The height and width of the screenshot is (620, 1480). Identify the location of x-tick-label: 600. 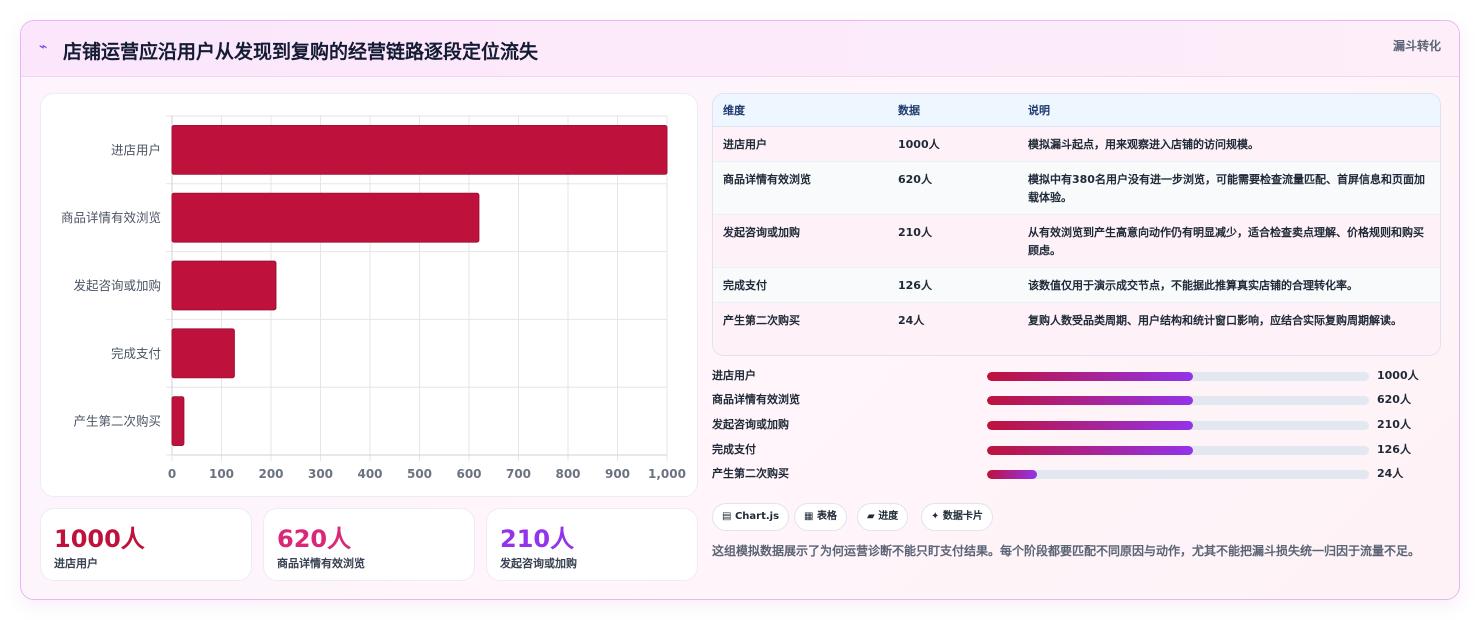
(468, 474).